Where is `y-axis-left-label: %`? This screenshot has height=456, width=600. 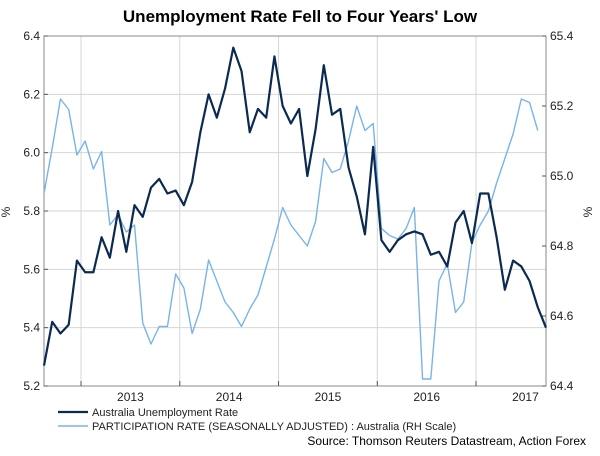
y-axis-left-label: % is located at coordinates (6, 211).